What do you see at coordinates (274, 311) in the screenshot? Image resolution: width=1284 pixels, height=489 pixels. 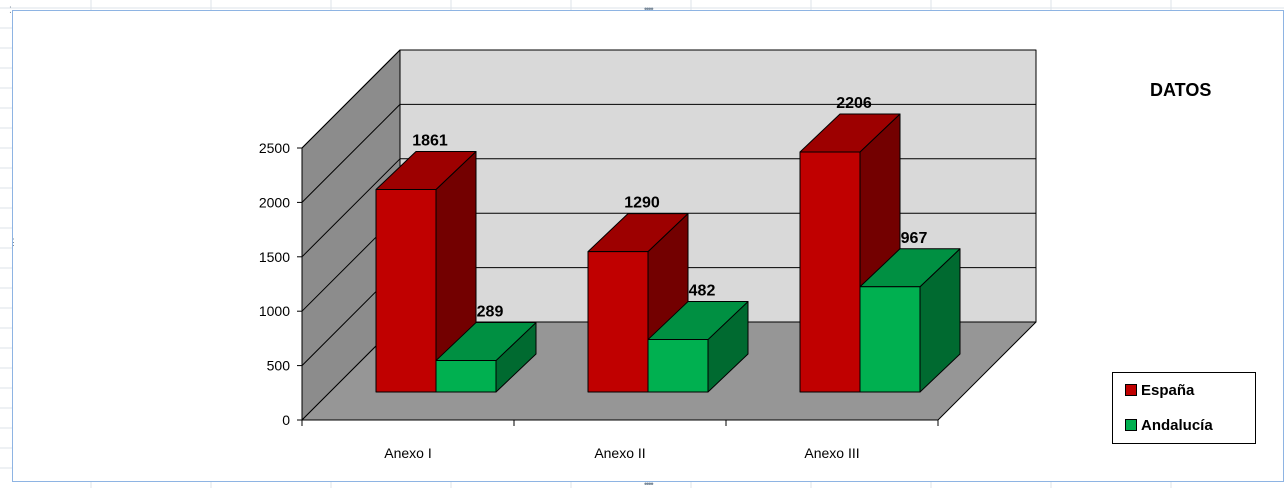 I see `y-tick-label: 1000` at bounding box center [274, 311].